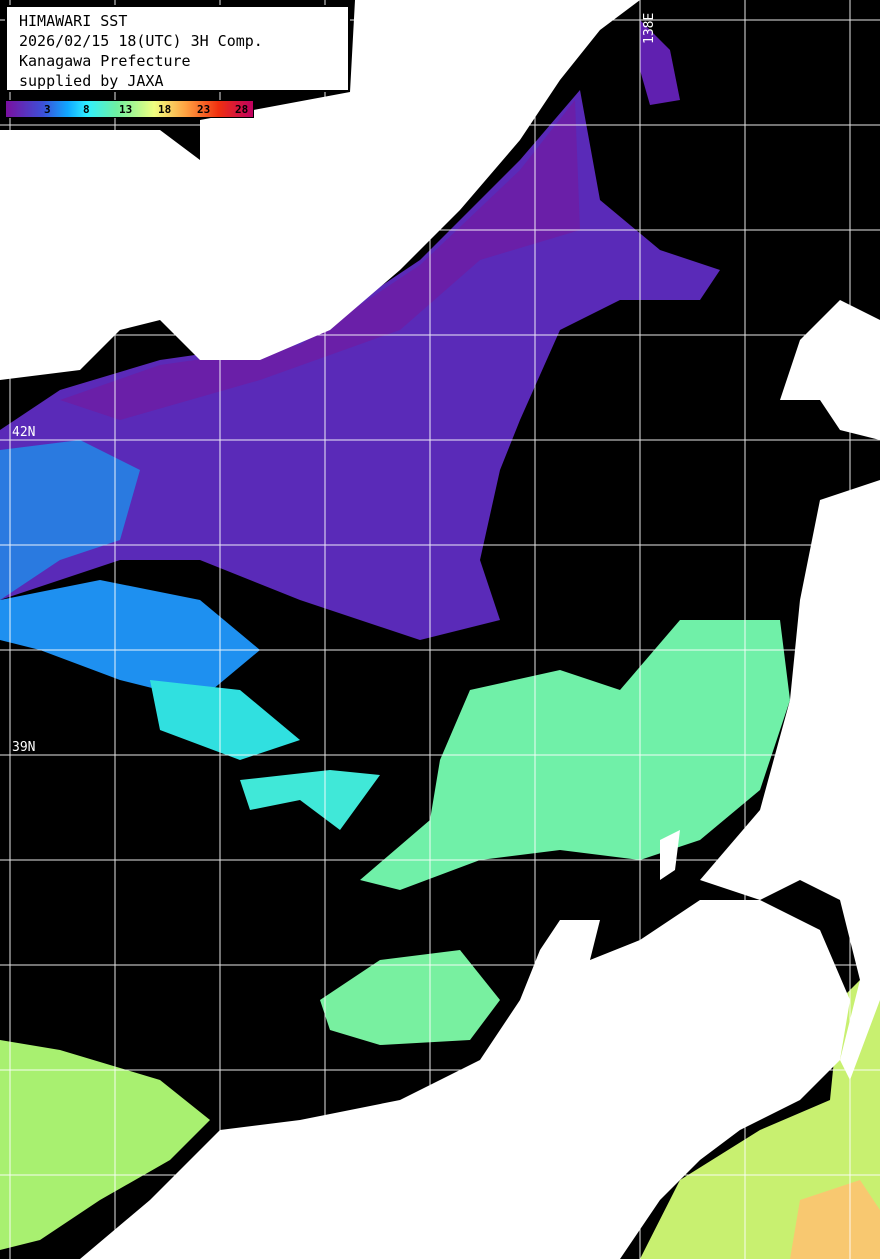 The height and width of the screenshot is (1259, 880). I want to click on land-sado, so click(670, 855).